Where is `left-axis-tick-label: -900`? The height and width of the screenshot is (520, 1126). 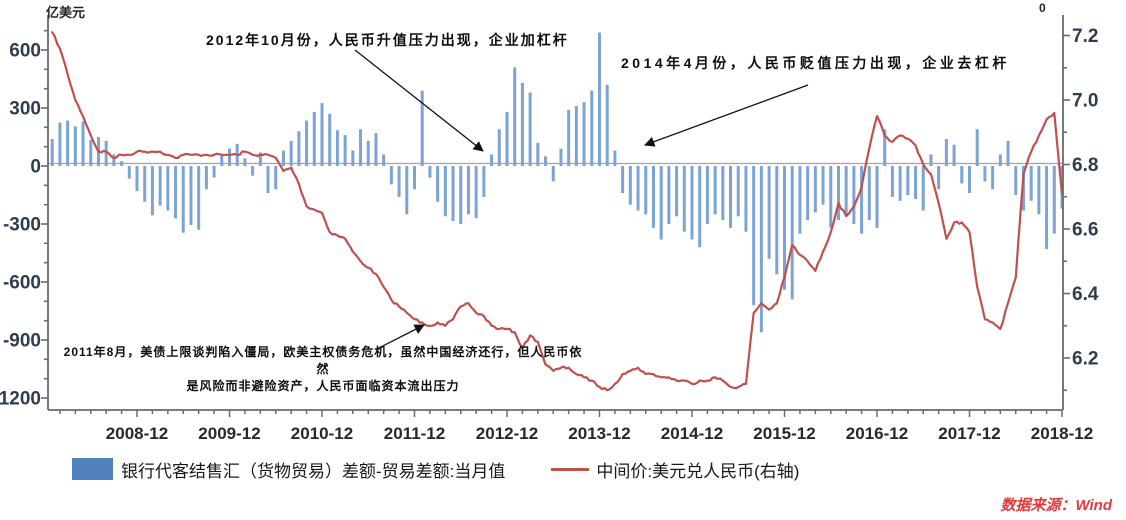 left-axis-tick-label: -900 is located at coordinates (22, 341).